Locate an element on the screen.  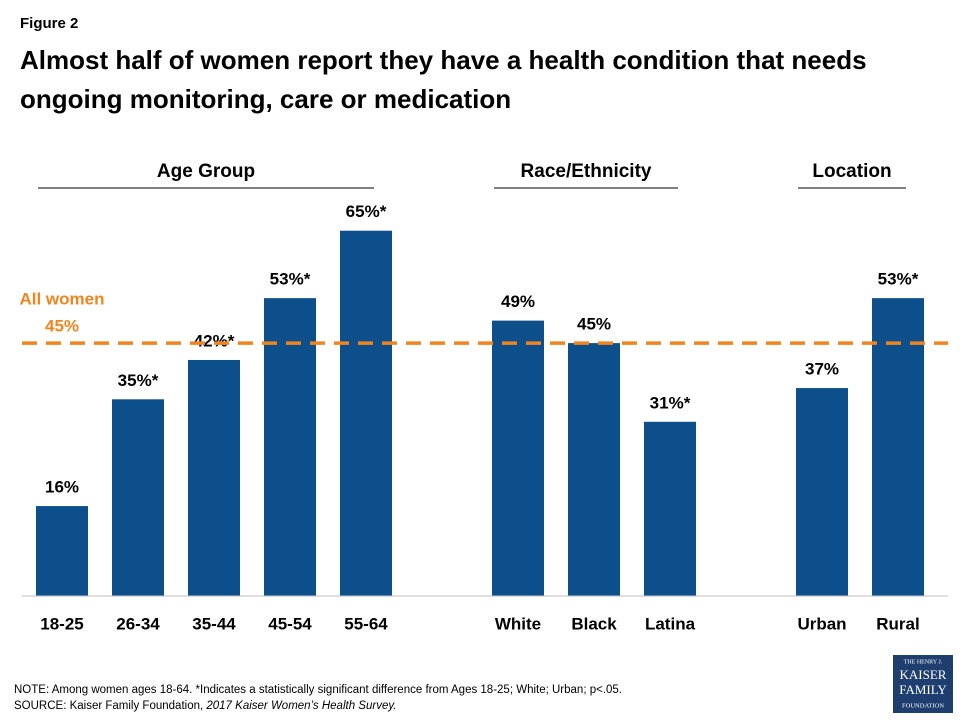
data-label: 49% is located at coordinates (518, 301).